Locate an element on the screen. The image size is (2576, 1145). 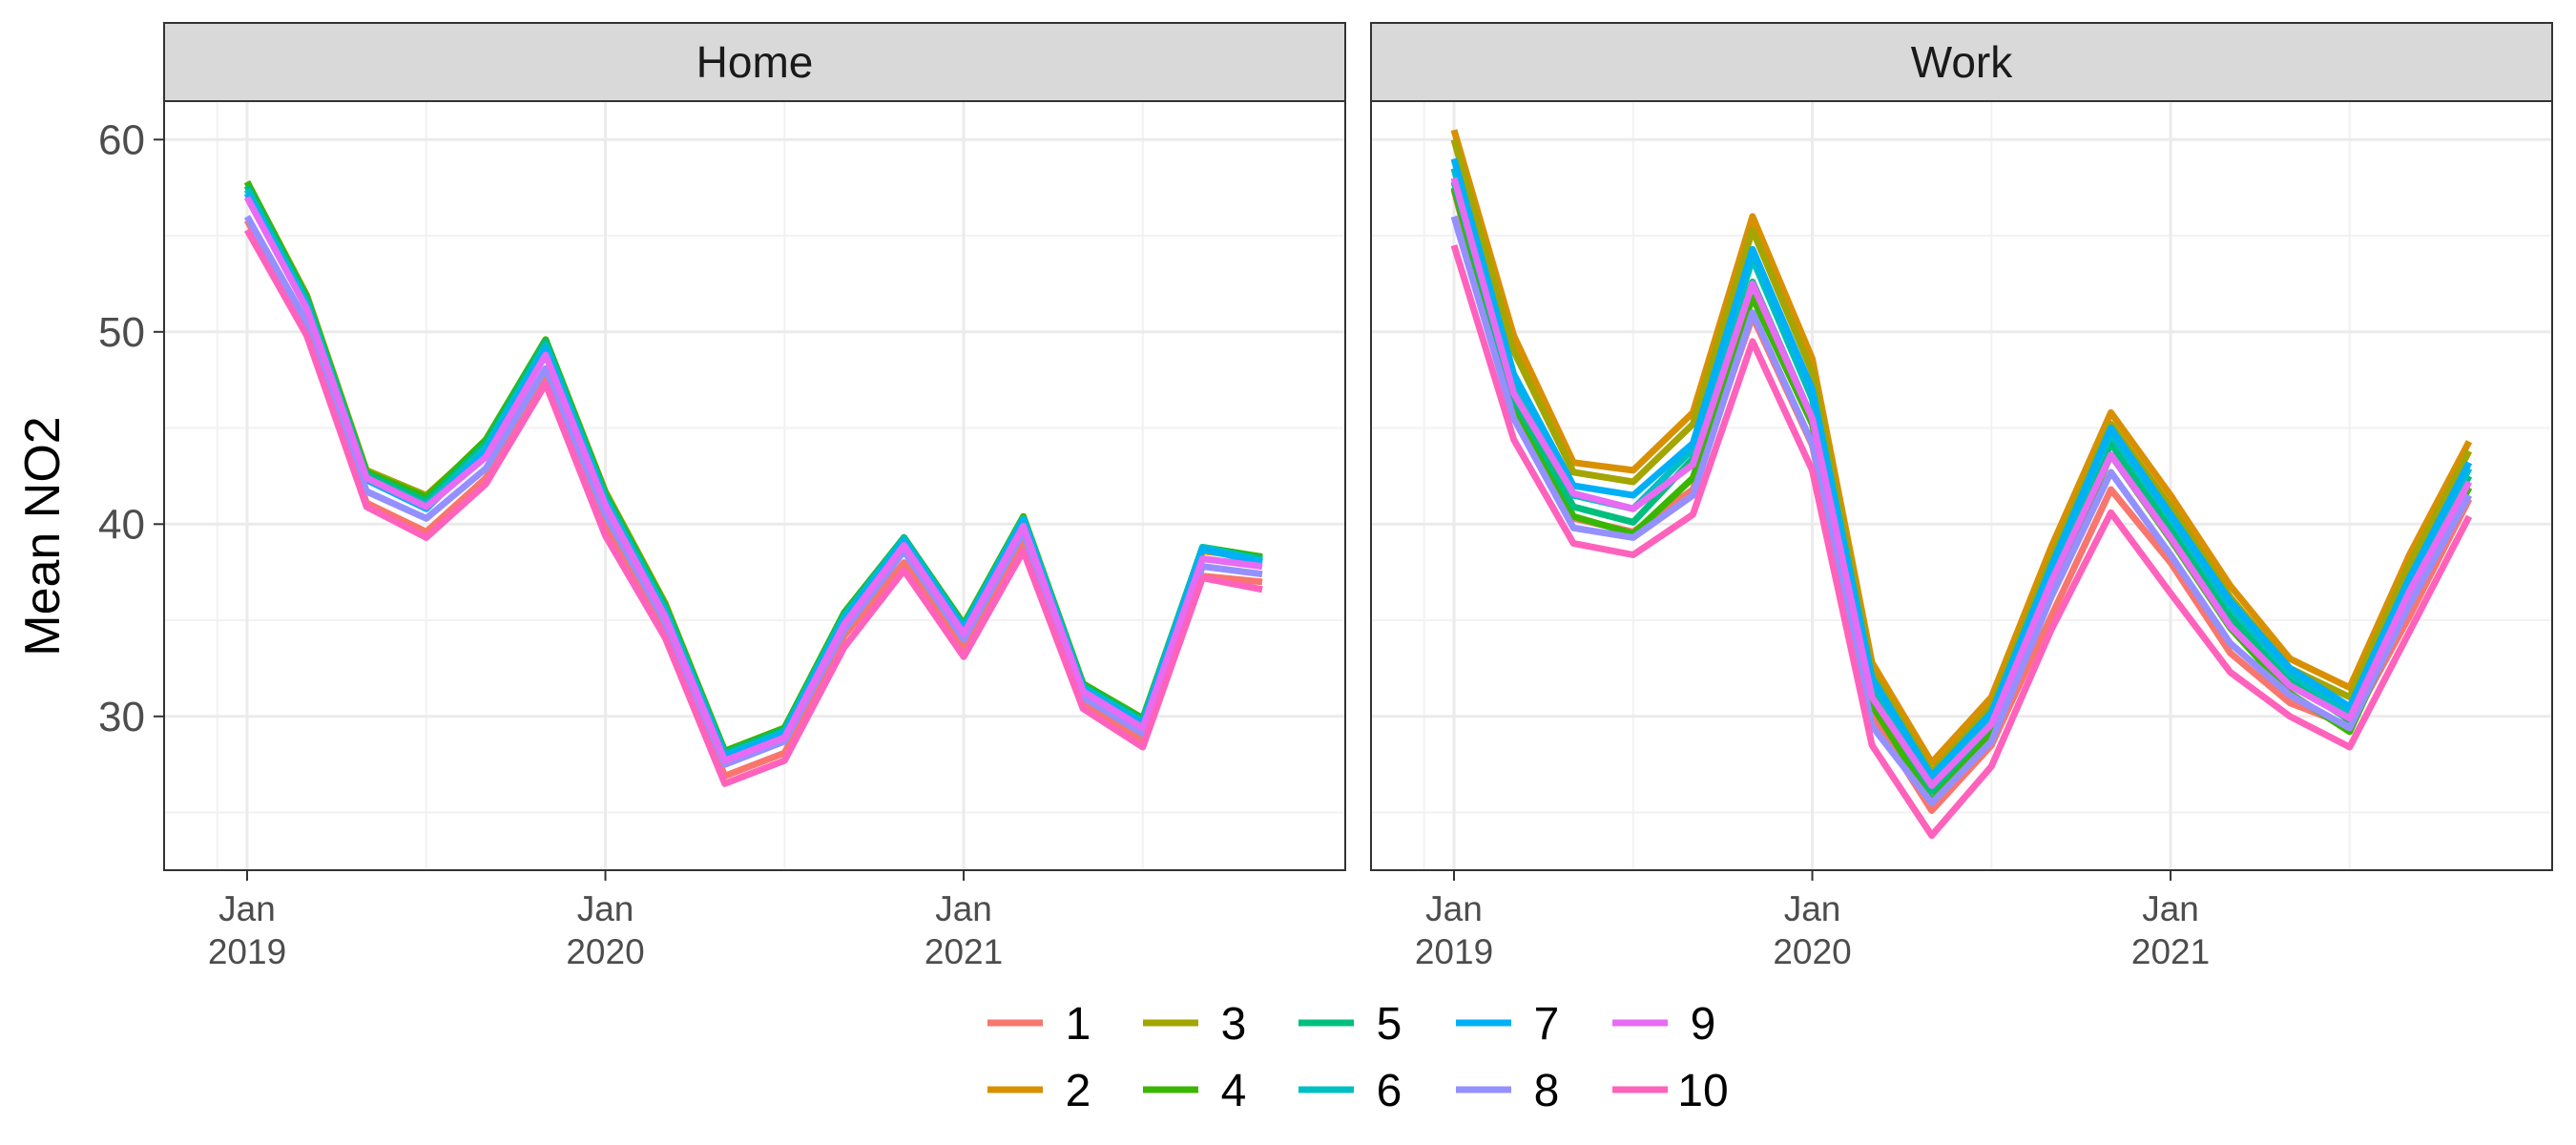
legend-item-2: 2 is located at coordinates (1039, 1091).